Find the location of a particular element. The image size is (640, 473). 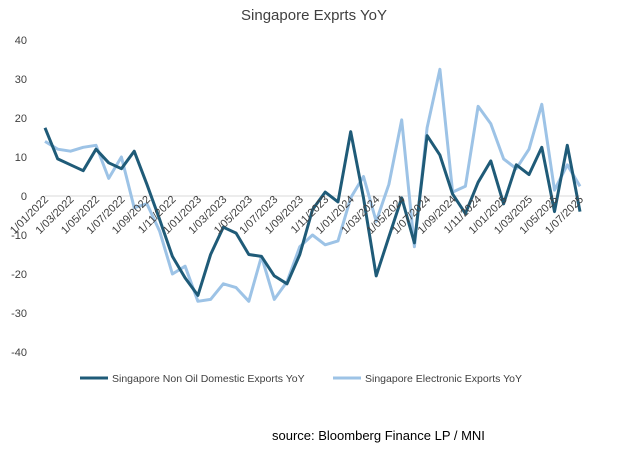

legend-label-electronic: Singapore Electronic Exports YoY is located at coordinates (443, 379).